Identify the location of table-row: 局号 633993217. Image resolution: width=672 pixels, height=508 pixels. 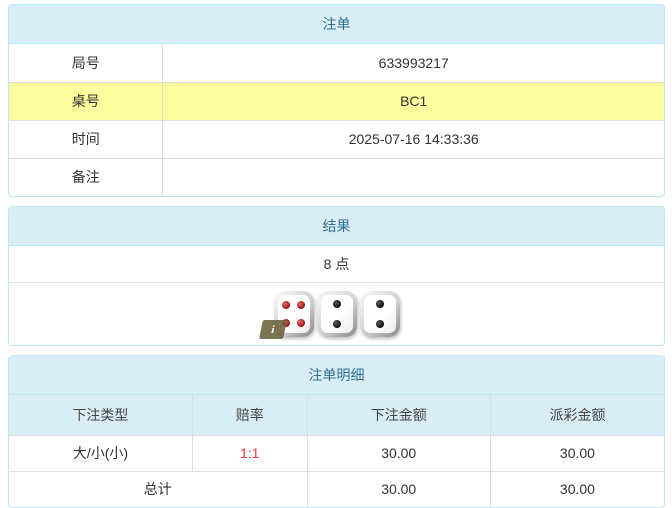
(336, 63).